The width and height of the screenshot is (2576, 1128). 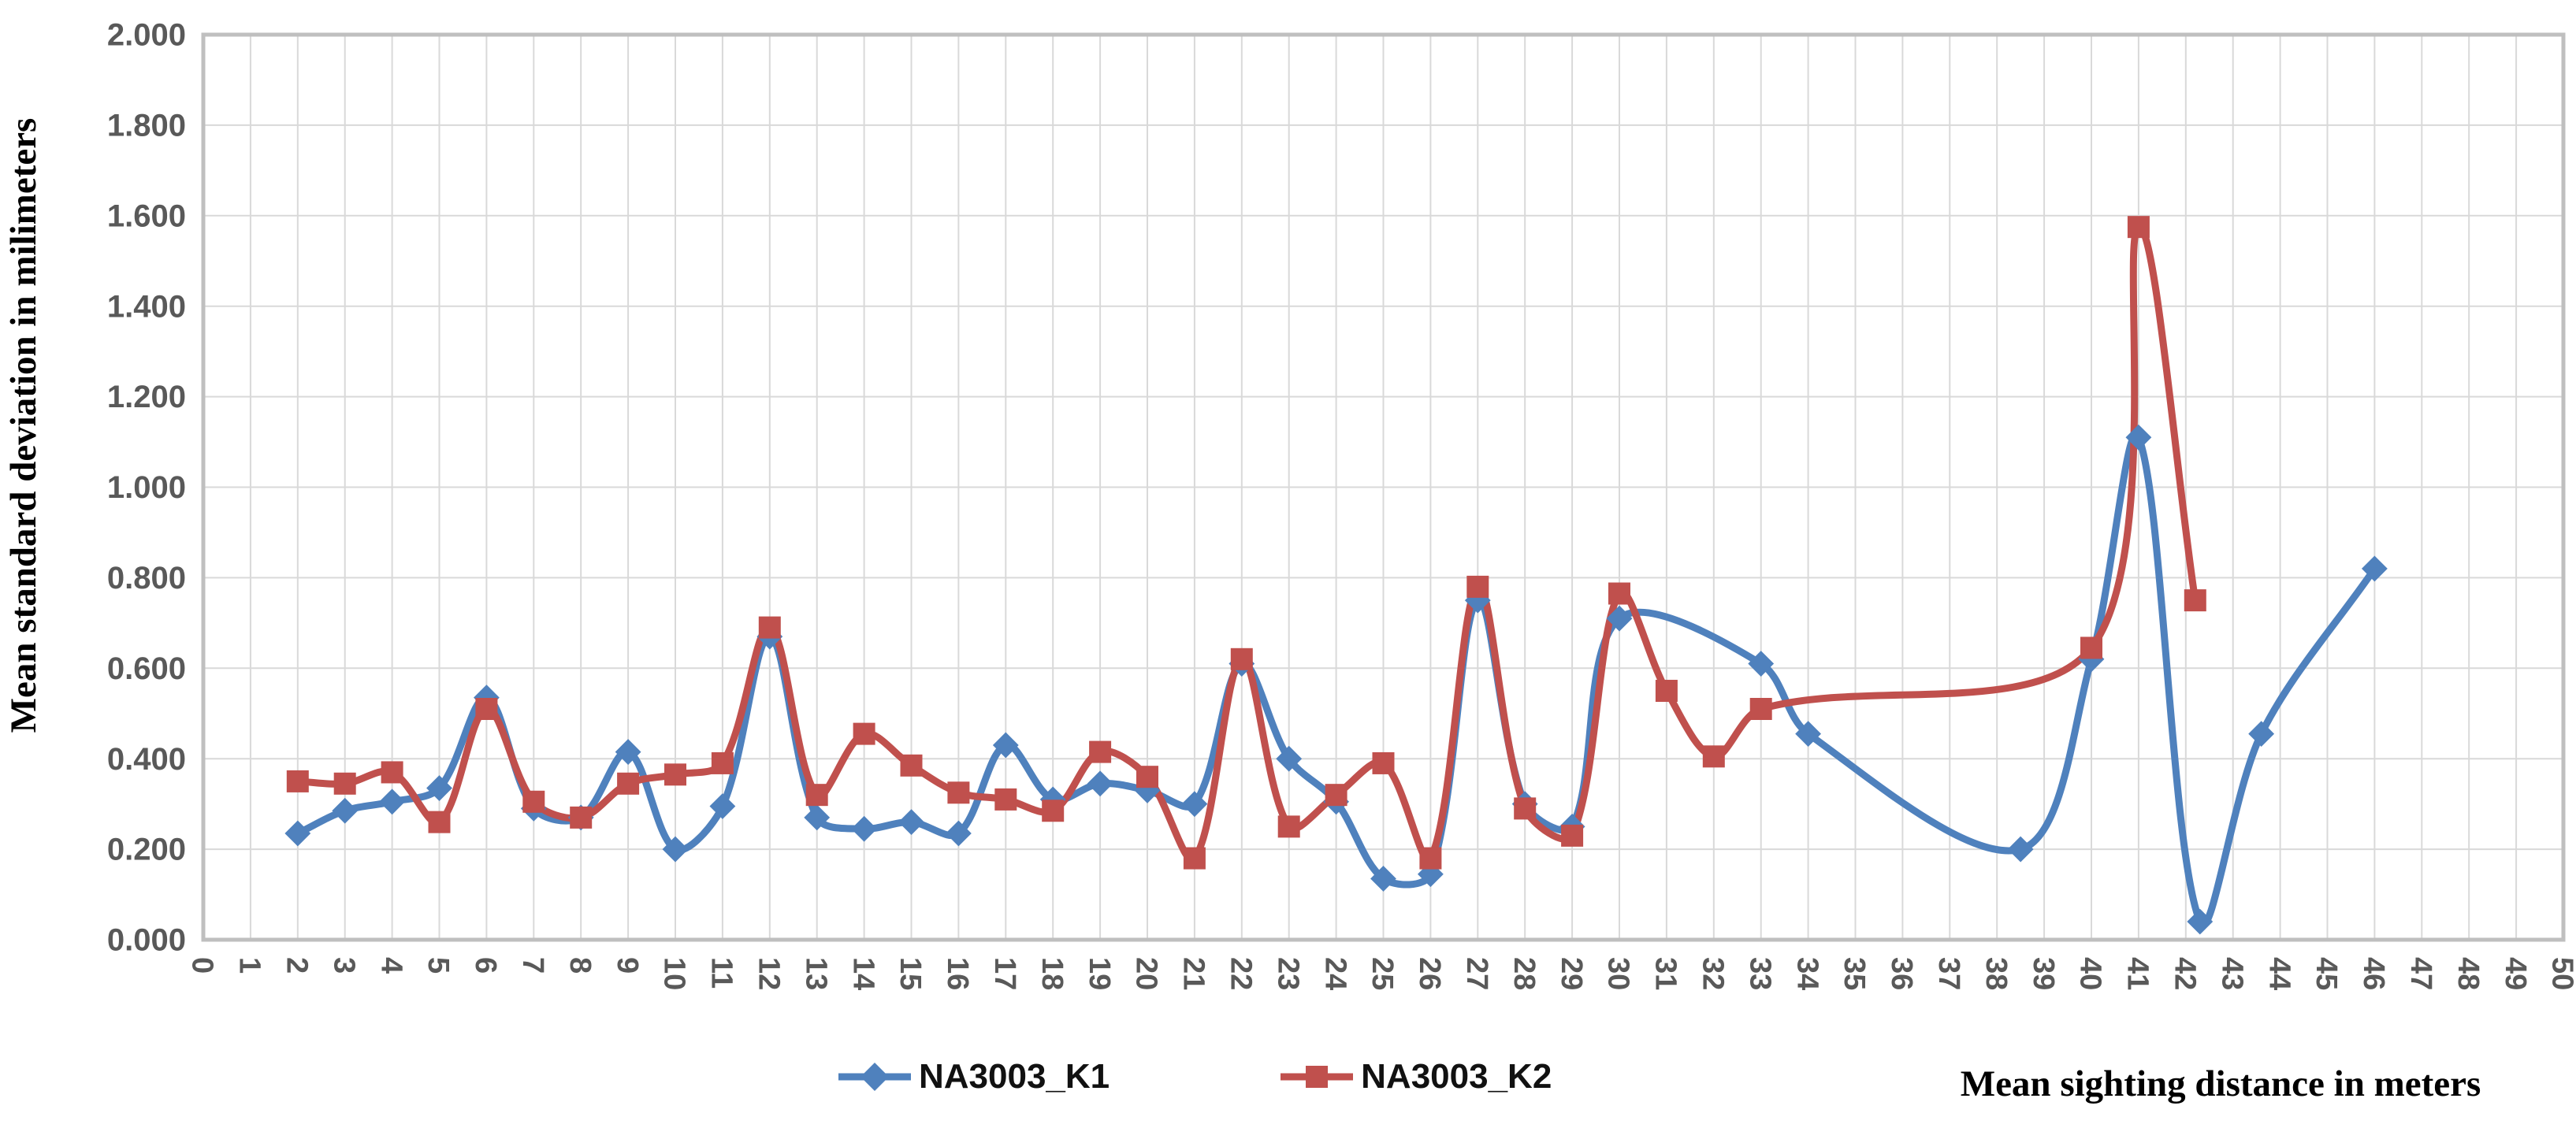 What do you see at coordinates (580, 965) in the screenshot?
I see `x-tick-label: 8` at bounding box center [580, 965].